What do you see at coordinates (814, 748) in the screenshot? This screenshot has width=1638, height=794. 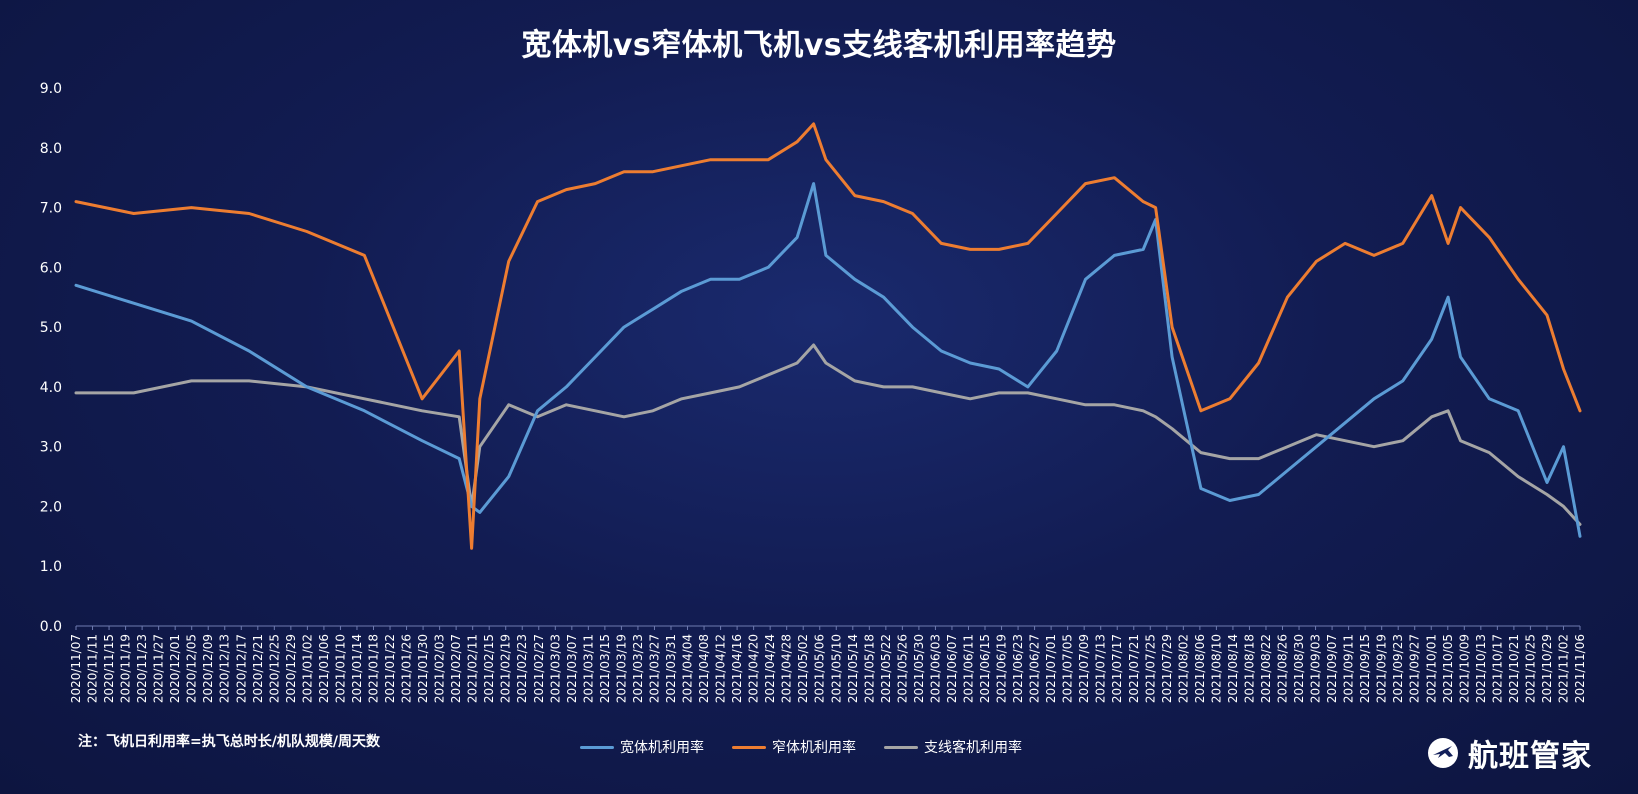 I see `legend-label-narrow: 窄体机利用率` at bounding box center [814, 748].